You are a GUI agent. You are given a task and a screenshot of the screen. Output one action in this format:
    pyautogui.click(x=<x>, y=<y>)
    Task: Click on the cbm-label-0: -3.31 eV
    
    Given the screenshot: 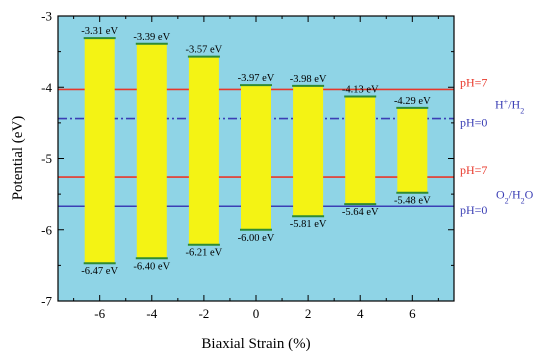 What is the action you would take?
    pyautogui.click(x=99, y=31)
    